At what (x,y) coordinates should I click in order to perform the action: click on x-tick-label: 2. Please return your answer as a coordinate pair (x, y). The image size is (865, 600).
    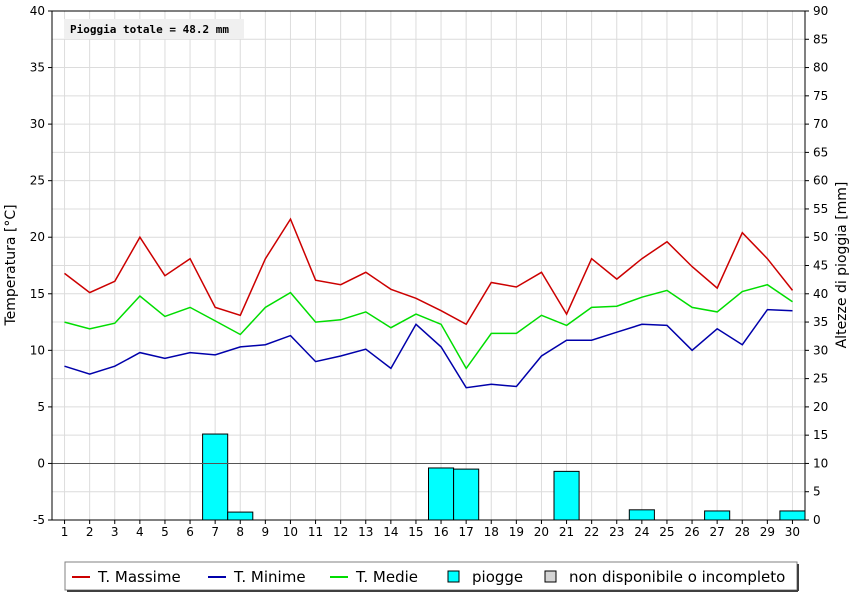
    Looking at the image, I should click on (90, 532).